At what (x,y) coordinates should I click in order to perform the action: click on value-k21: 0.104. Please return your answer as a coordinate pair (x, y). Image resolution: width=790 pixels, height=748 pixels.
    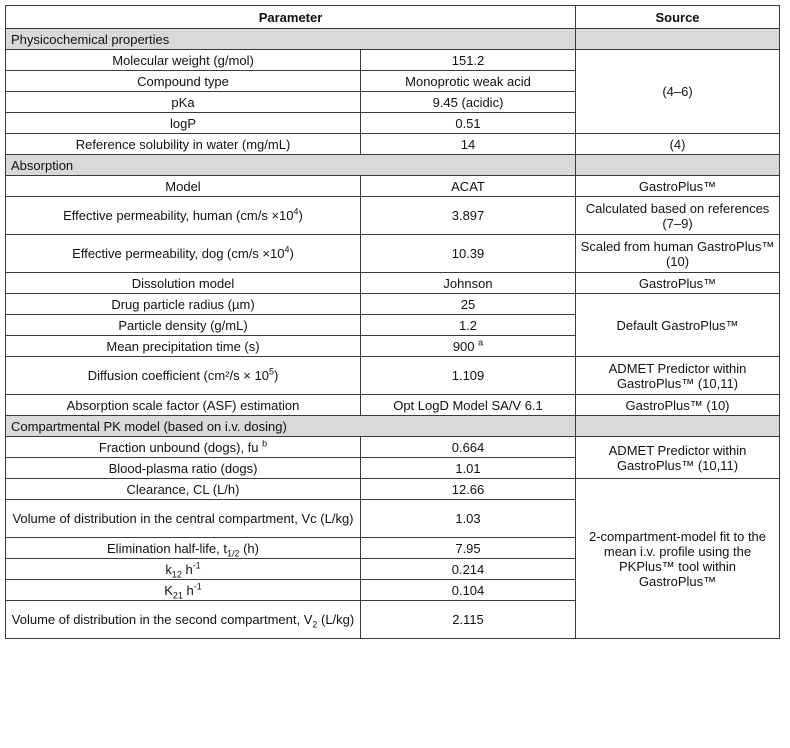
    Looking at the image, I should click on (468, 590).